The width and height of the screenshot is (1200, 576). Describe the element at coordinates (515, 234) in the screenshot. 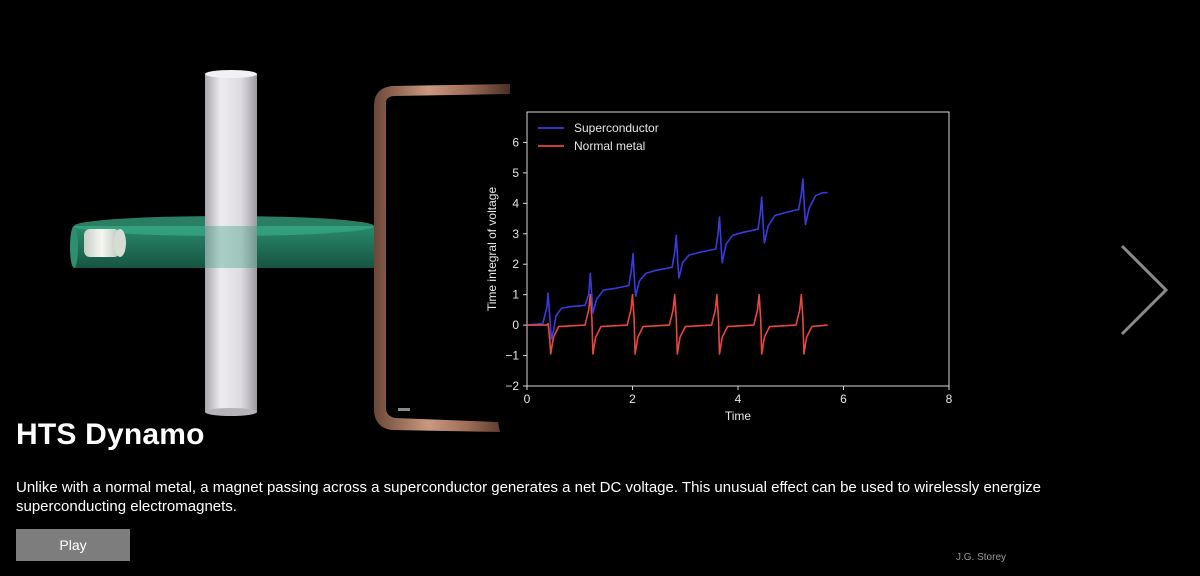

I see `y-tick-label: 3` at that location.